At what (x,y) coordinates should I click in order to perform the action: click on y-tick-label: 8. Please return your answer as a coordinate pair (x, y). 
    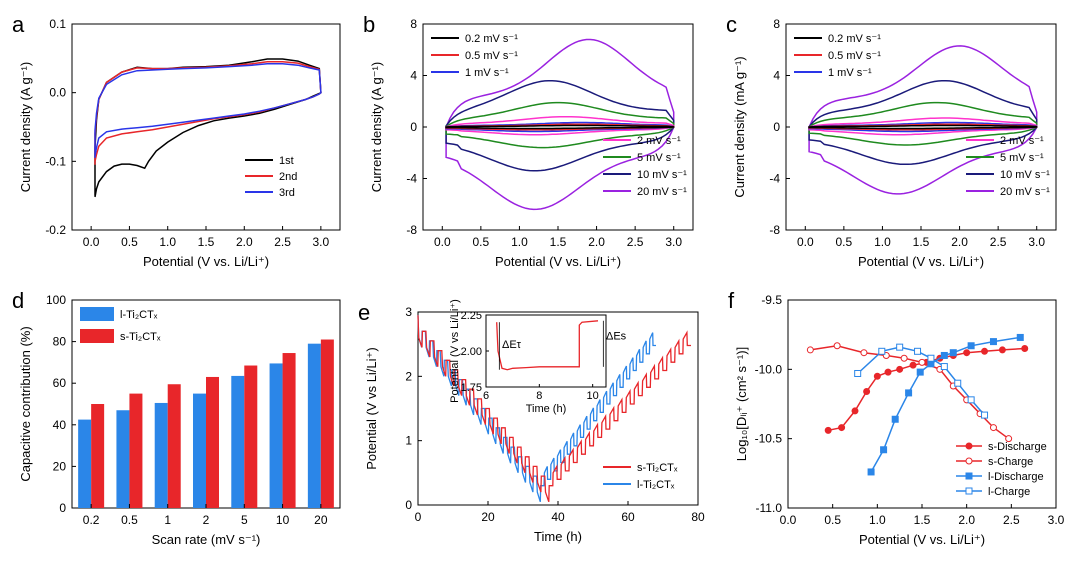
    Looking at the image, I should click on (413, 24).